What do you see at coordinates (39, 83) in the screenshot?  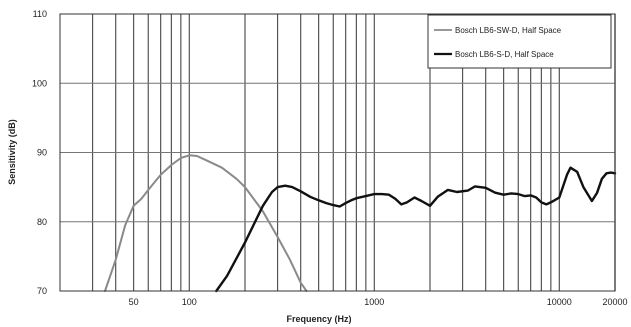 I see `y-tick-label: 100` at bounding box center [39, 83].